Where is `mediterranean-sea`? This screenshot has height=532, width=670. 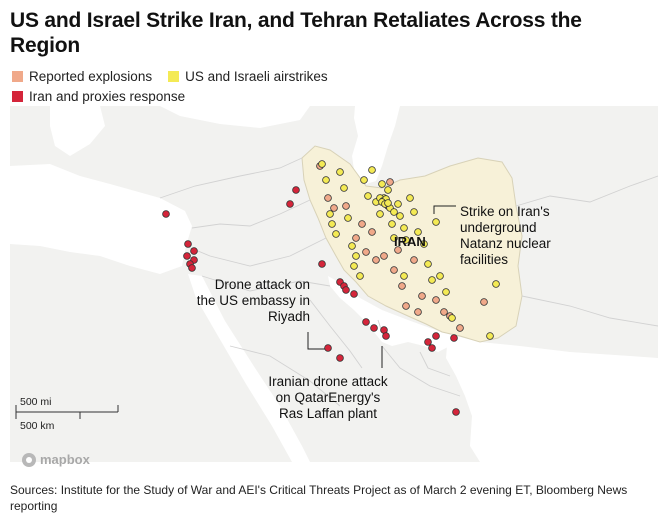 mediterranean-sea is located at coordinates (101, 219).